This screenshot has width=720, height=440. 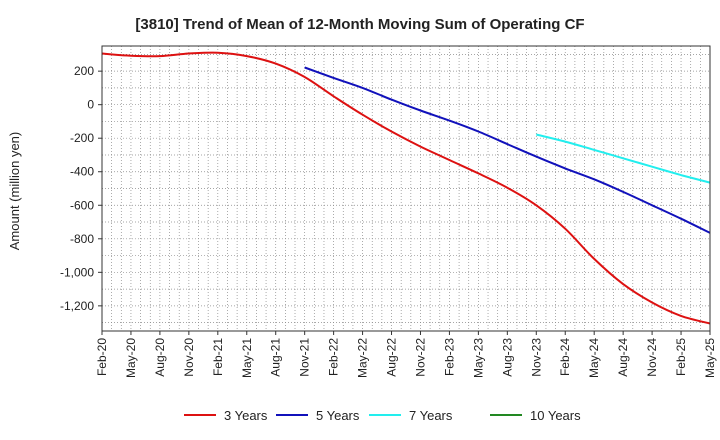 I want to click on x-tick-label: May-20, so click(x=131, y=358).